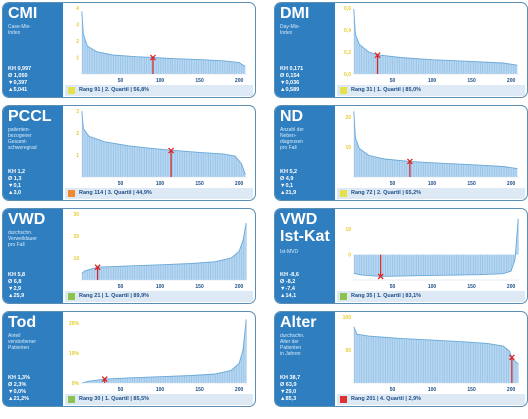 Image resolution: width=528 pixels, height=419 pixels. Describe the element at coordinates (115, 193) in the screenshot. I see `rank-text: Rang 114 | 3. Quartil | 44,9%` at that location.